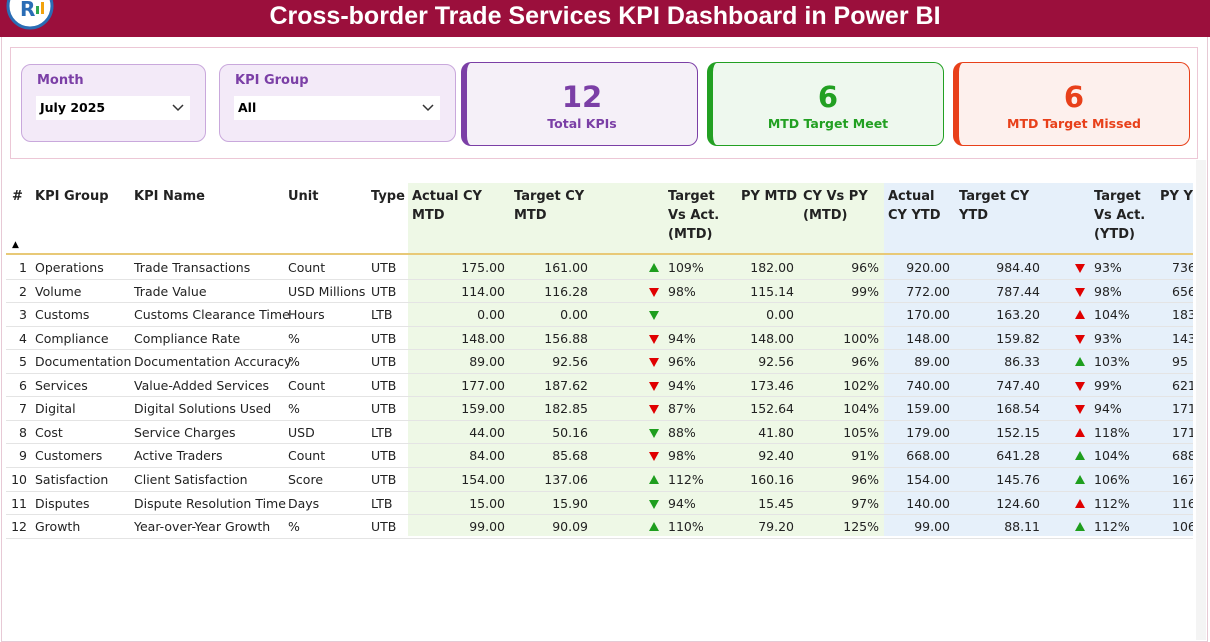 The width and height of the screenshot is (1210, 642). Describe the element at coordinates (1112, 432) in the screenshot. I see `table-cell: 118%` at that location.